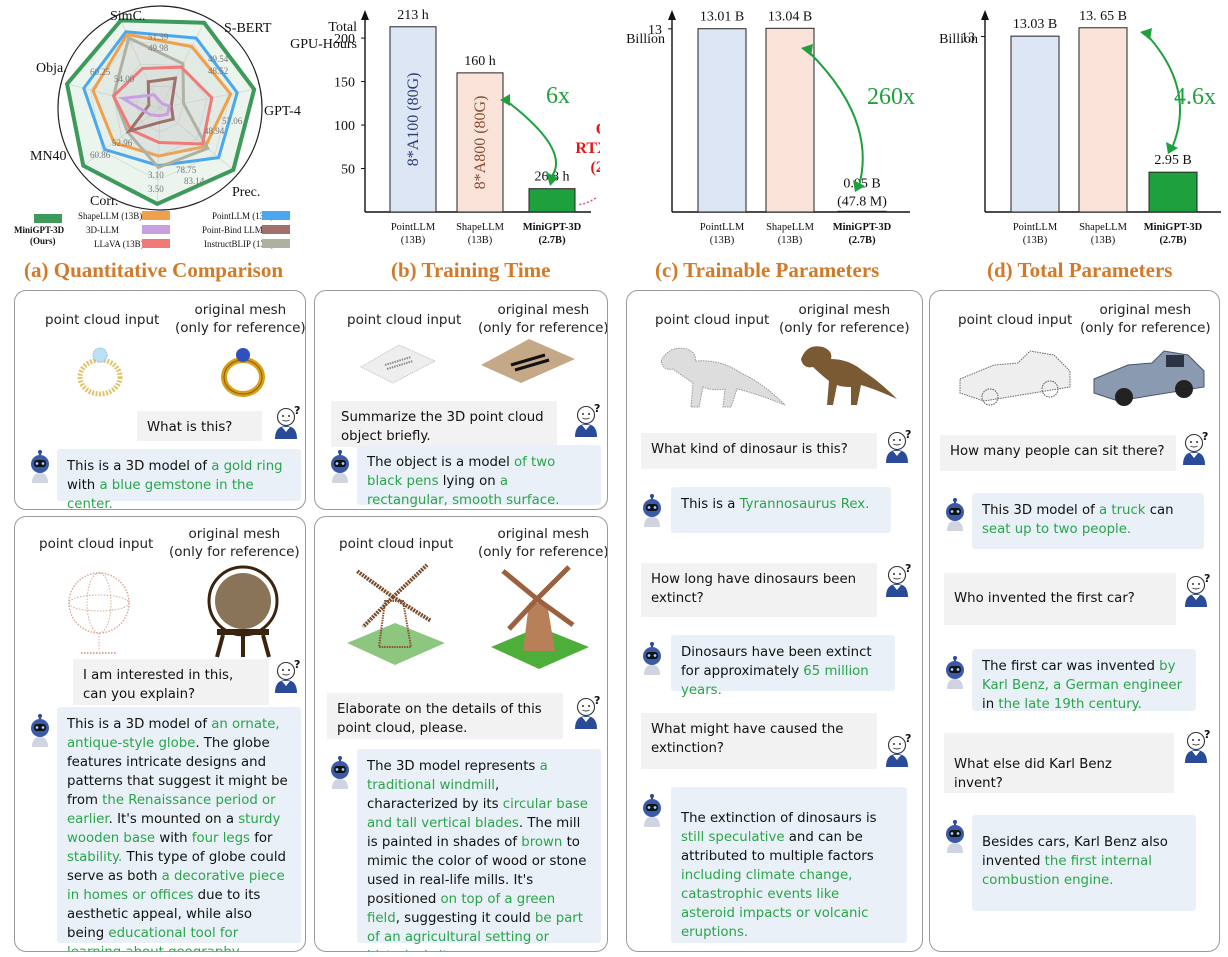 This screenshot has width=1228, height=957. Describe the element at coordinates (323, 44) in the screenshot. I see `y-axis-label: GPU-Hours` at that location.